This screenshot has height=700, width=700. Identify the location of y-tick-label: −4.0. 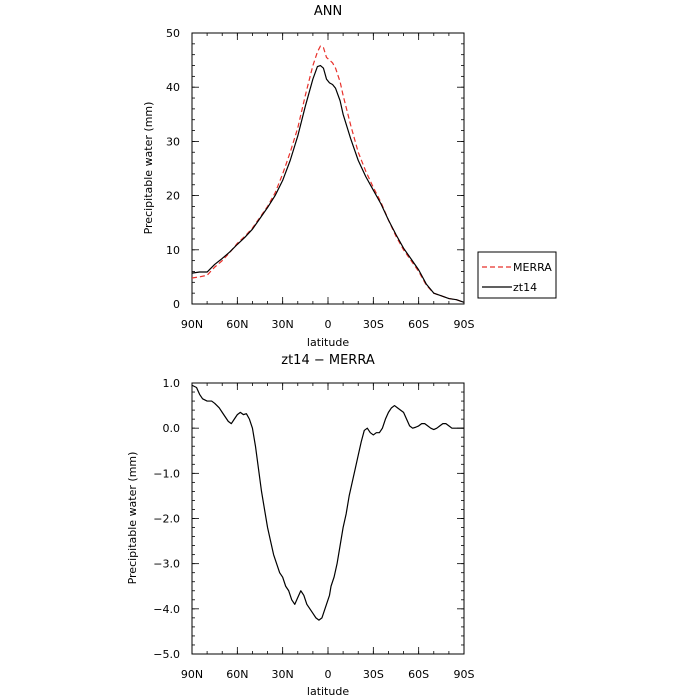
(166, 609).